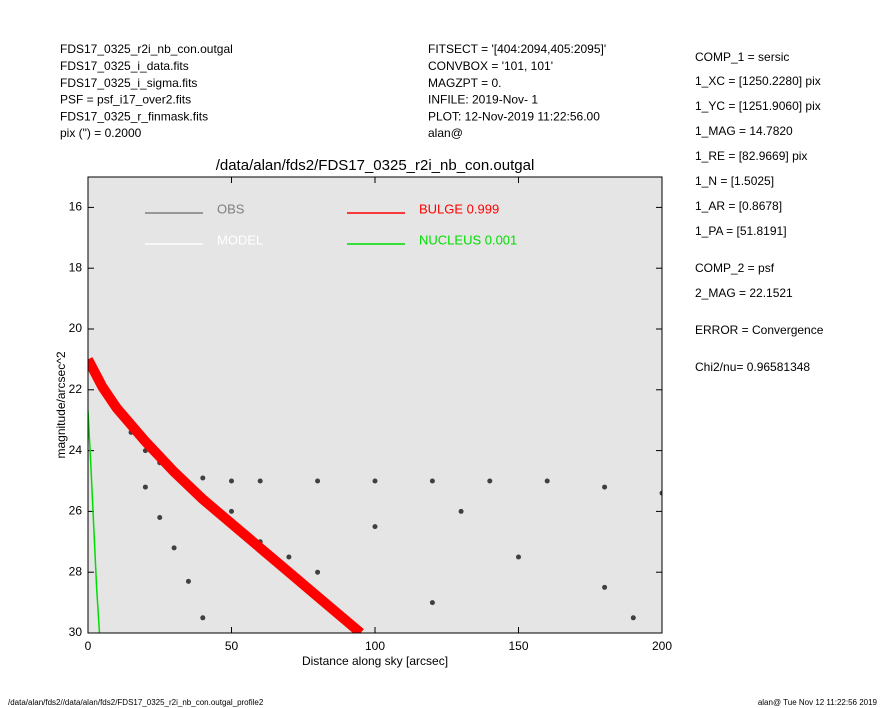 The height and width of the screenshot is (708, 885). Describe the element at coordinates (490, 66) in the screenshot. I see `header-line: CONVBOX = '101, 101'` at that location.